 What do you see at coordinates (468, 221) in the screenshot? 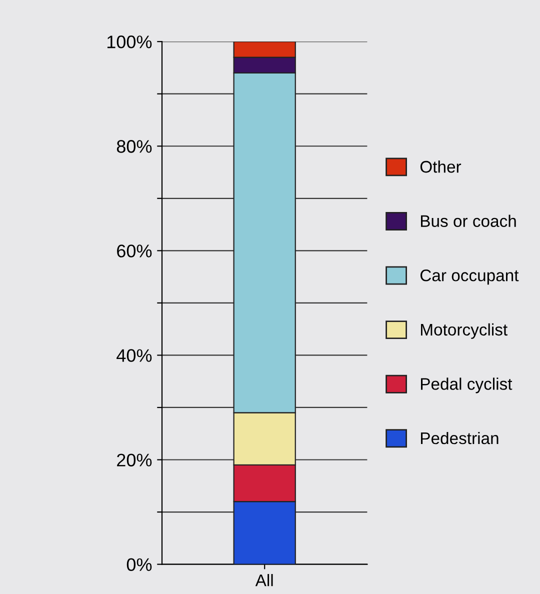
I see `legend-label: Bus or coach` at bounding box center [468, 221].